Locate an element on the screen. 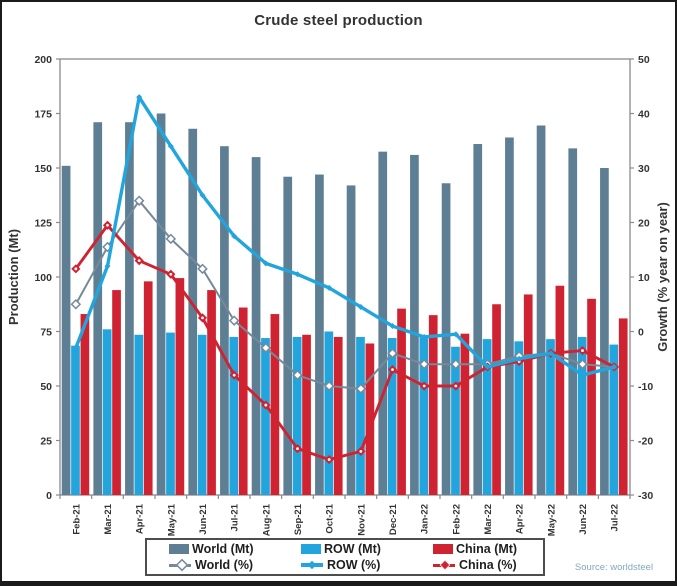  world-mt-swatch-icon is located at coordinates (179, 549).